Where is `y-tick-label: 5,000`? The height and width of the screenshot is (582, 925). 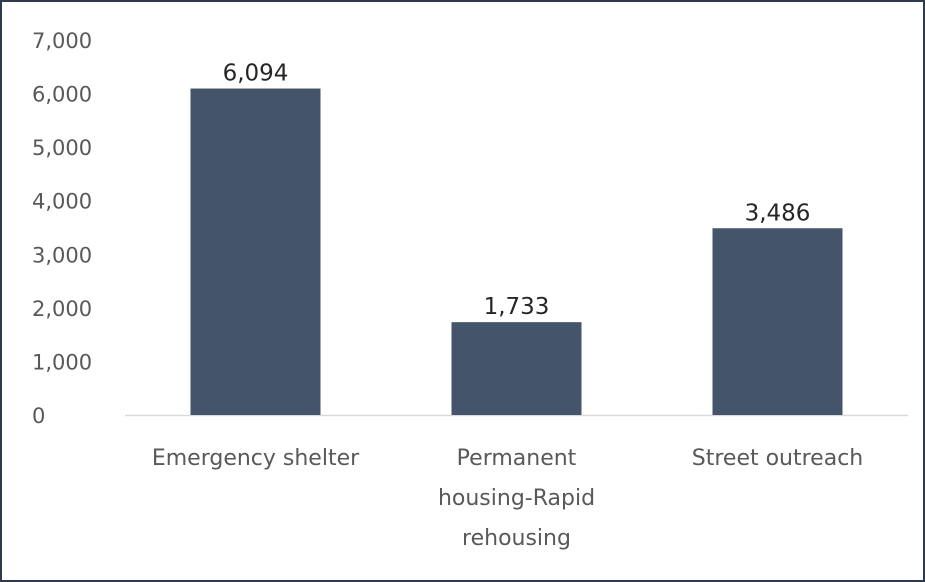
y-tick-label: 5,000 is located at coordinates (62, 148).